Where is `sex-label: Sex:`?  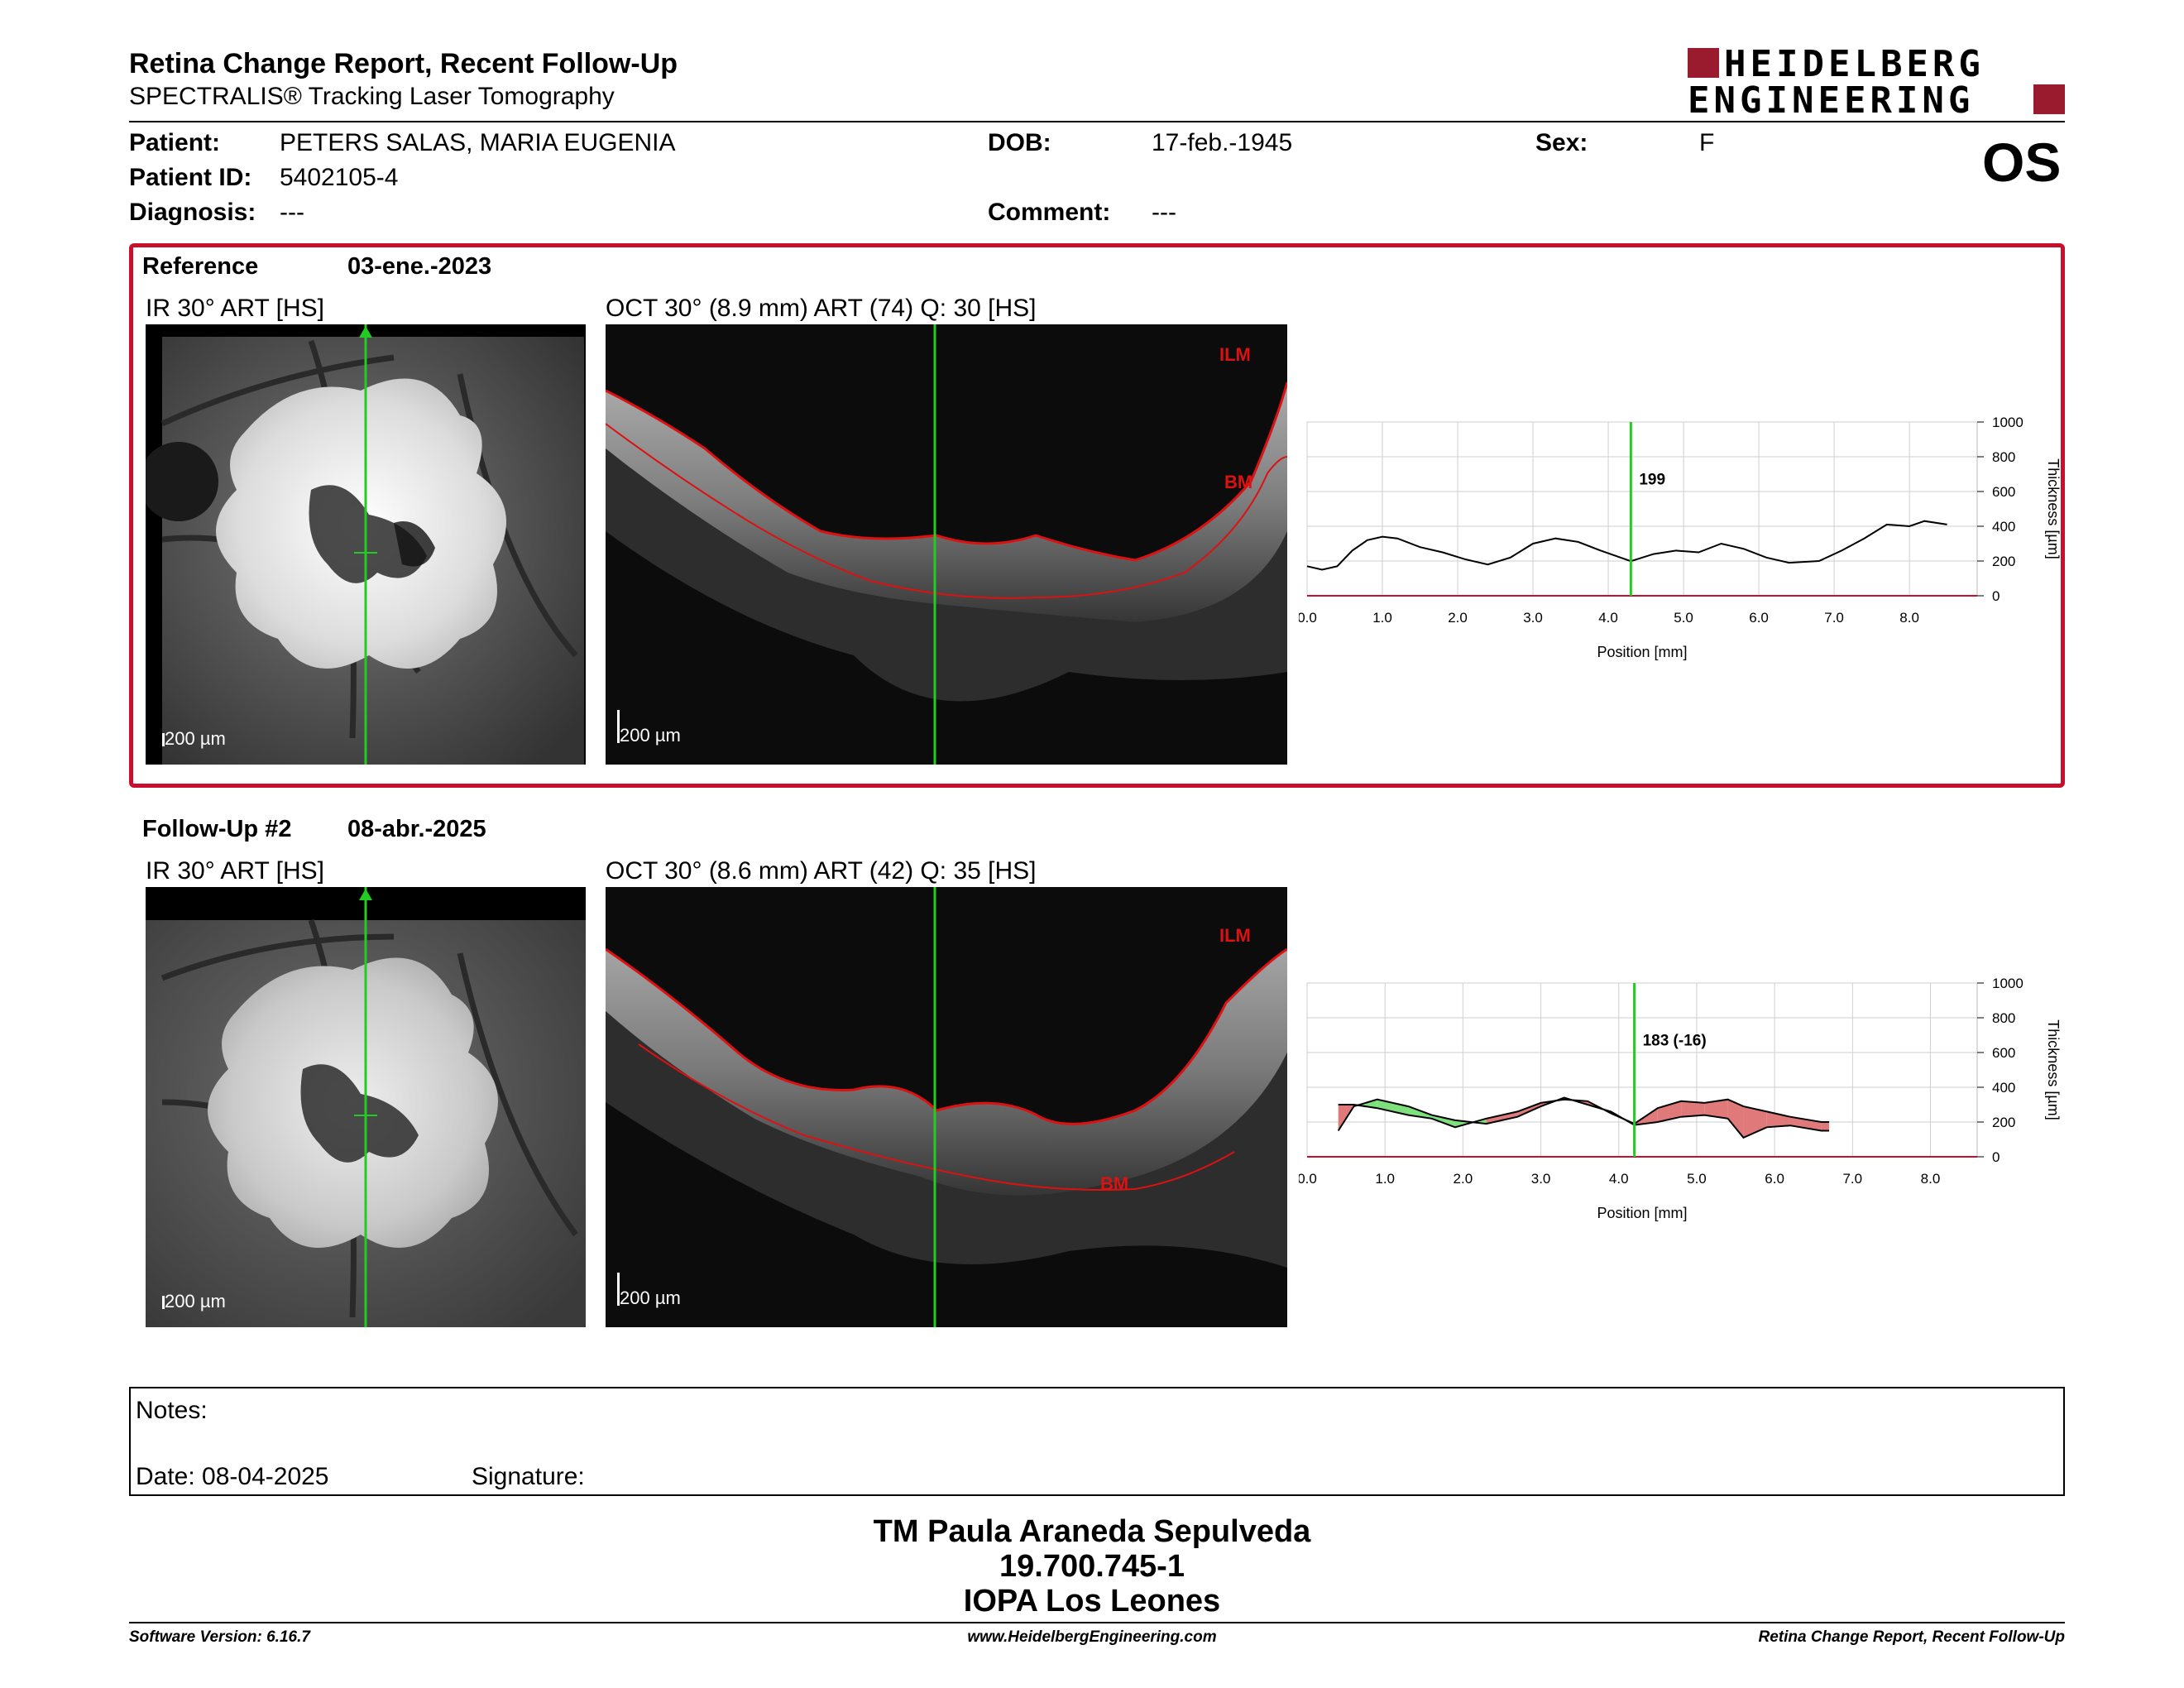
sex-label: Sex: is located at coordinates (1561, 142).